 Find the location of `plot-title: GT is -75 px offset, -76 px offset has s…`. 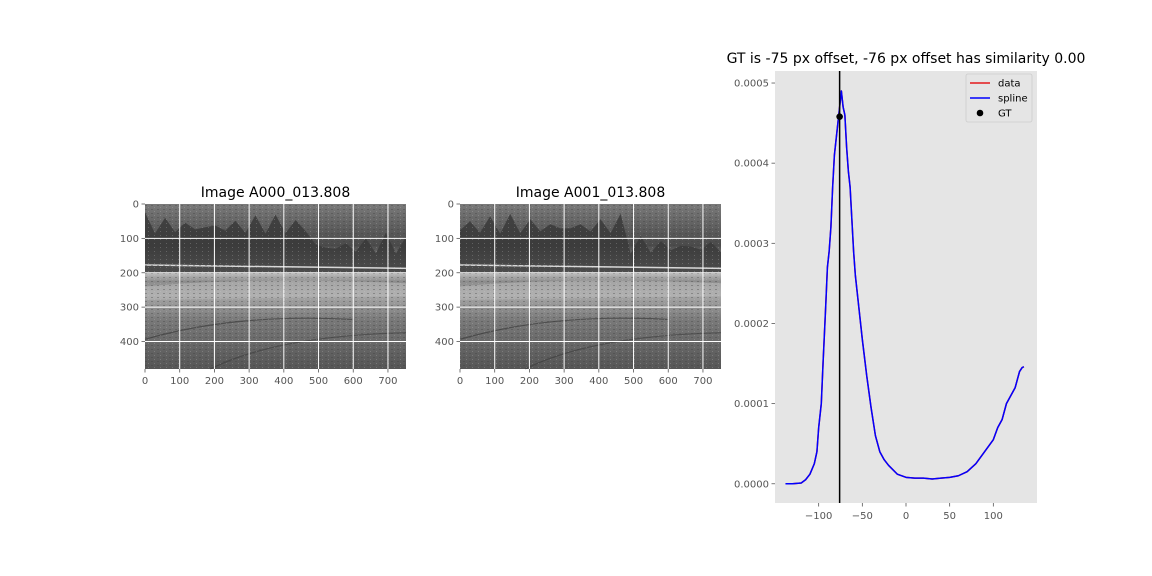

plot-title: GT is -75 px offset, -76 px offset has s… is located at coordinates (906, 59).